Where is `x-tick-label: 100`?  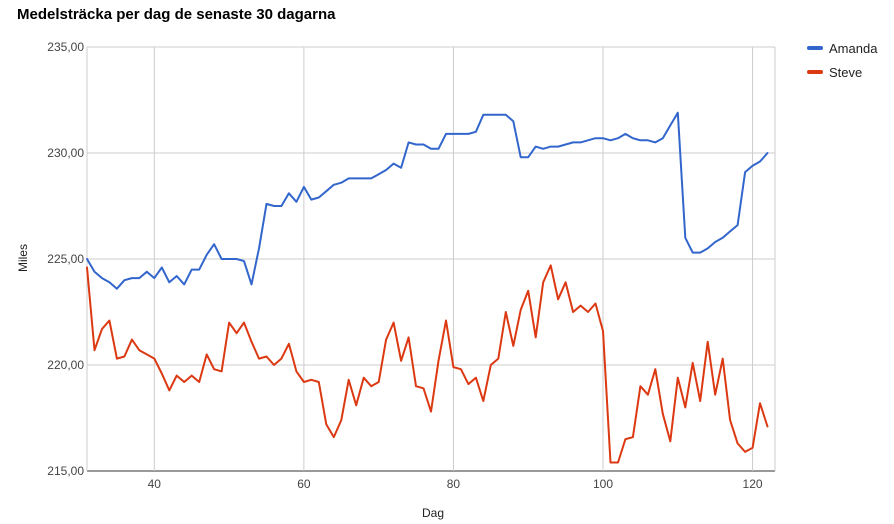 x-tick-label: 100 is located at coordinates (603, 484).